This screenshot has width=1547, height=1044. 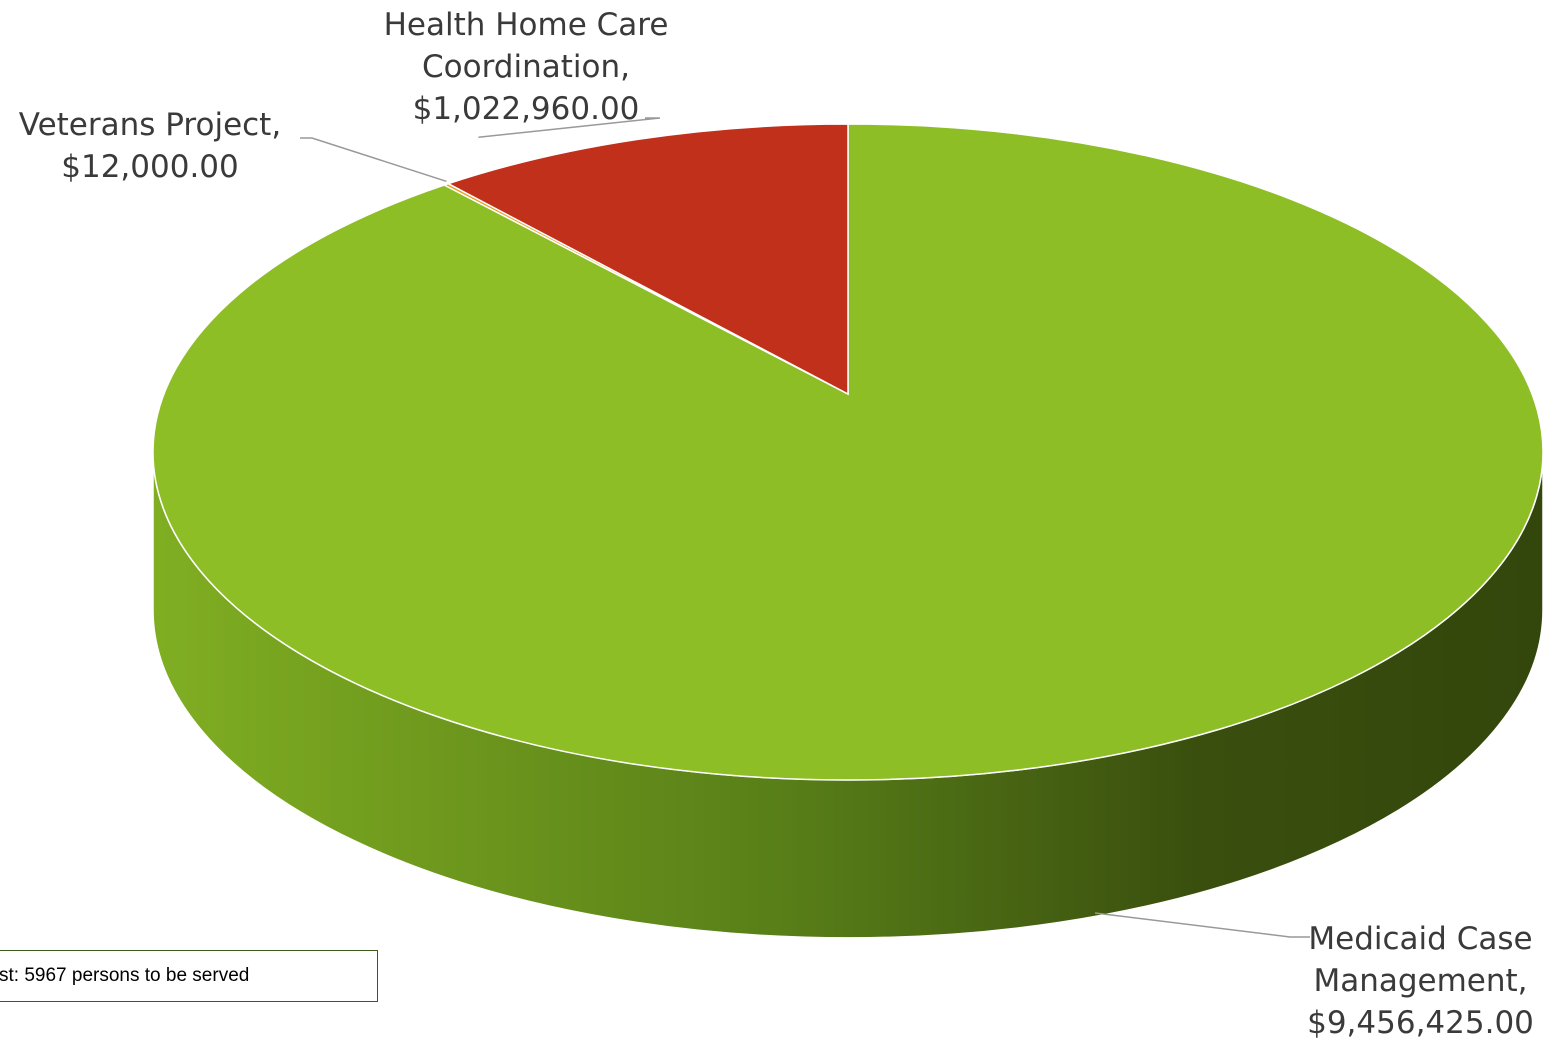 What do you see at coordinates (150, 146) in the screenshot?
I see `data-label: Veterans Project, $12,000.00` at bounding box center [150, 146].